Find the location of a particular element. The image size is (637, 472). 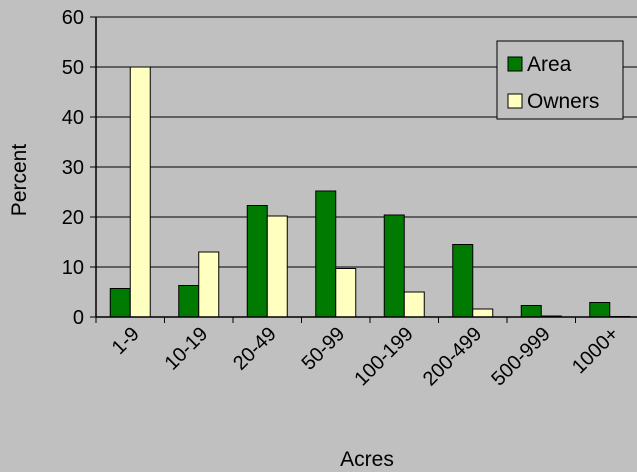

y-tick-label: 0 is located at coordinates (78, 318).